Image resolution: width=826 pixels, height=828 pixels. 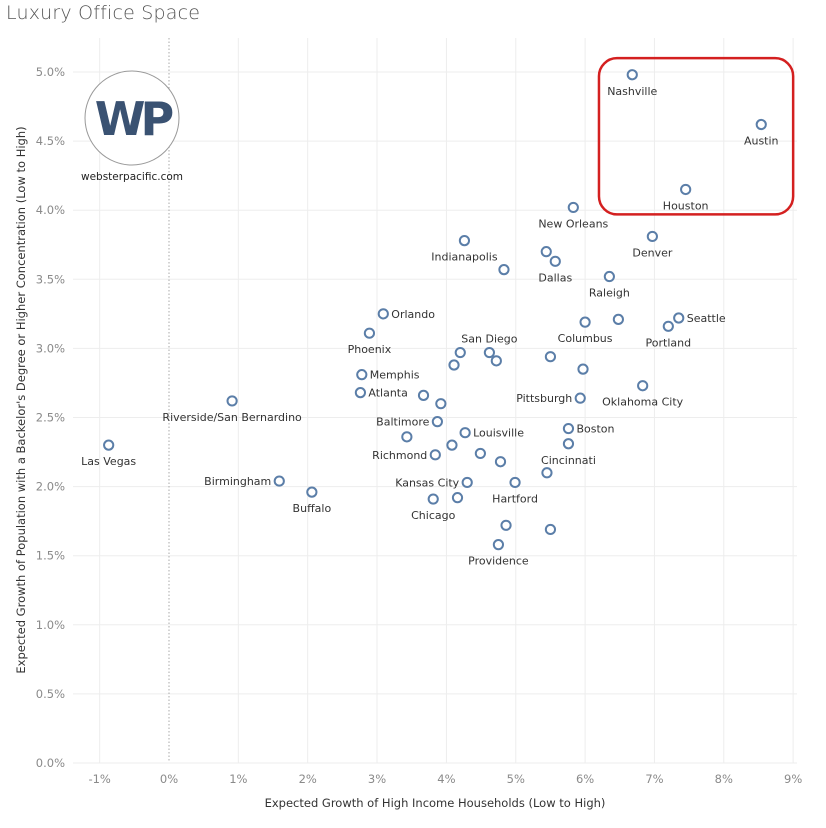 I want to click on point-label: Birmingham, so click(x=237, y=481).